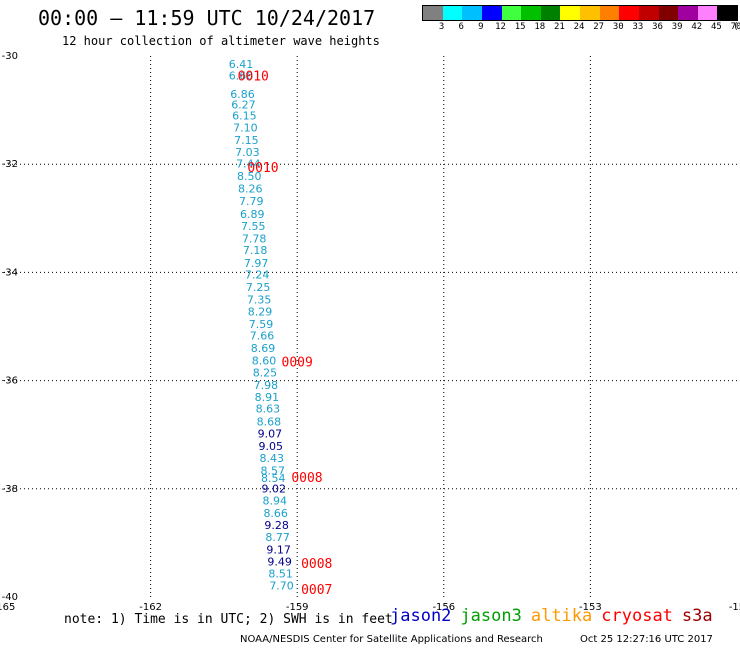 Image resolution: width=740 pixels, height=650 pixels. Describe the element at coordinates (150, 607) in the screenshot. I see `x-tick-label: -162` at that location.